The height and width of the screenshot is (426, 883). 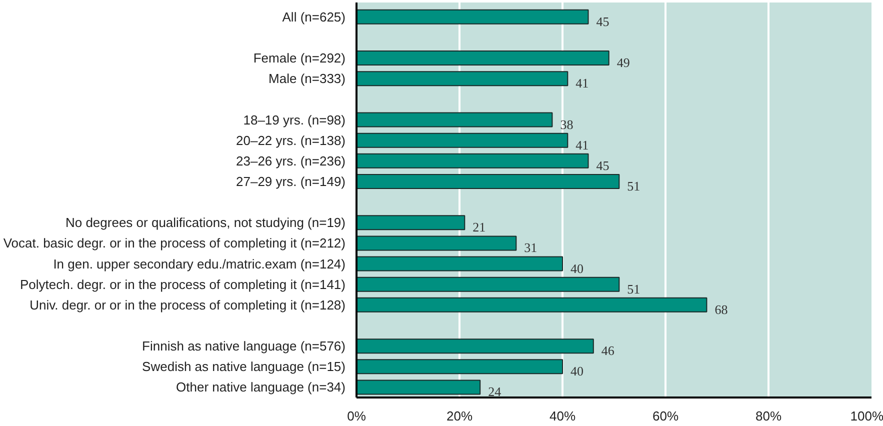 What do you see at coordinates (721, 309) in the screenshot?
I see `data-label: 68` at bounding box center [721, 309].